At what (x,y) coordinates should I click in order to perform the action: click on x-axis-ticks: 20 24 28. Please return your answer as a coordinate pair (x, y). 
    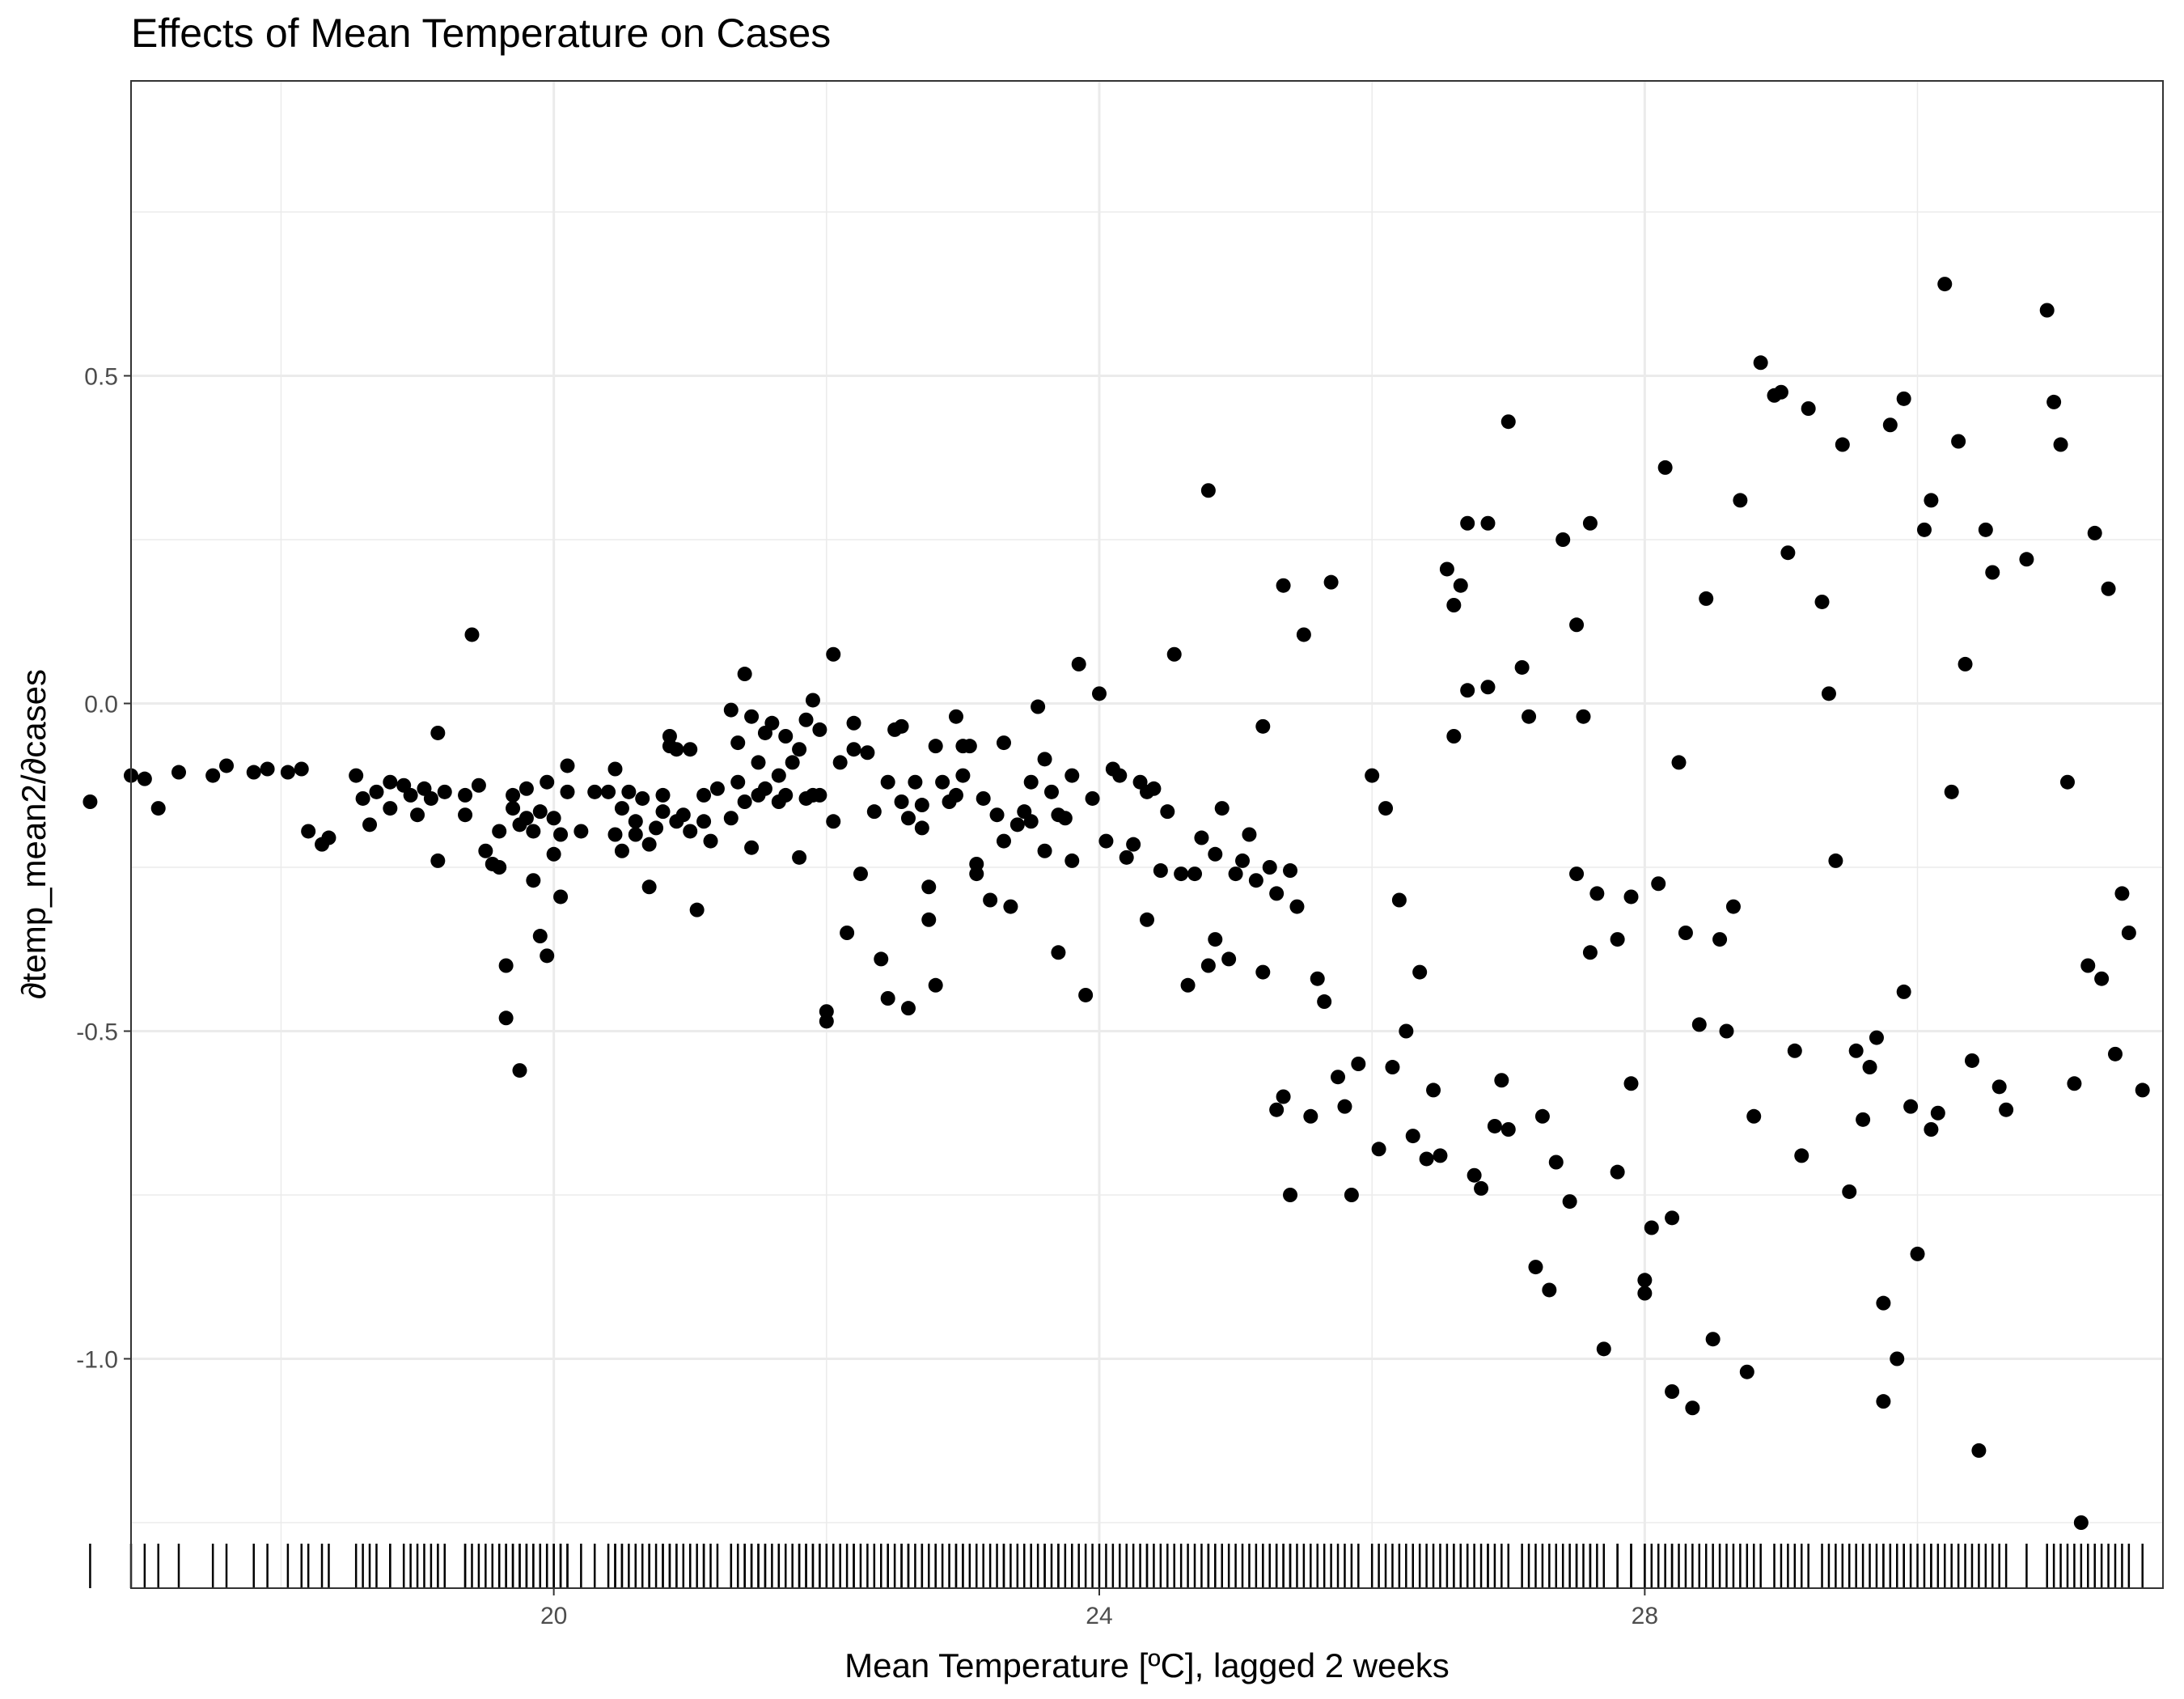
    Looking at the image, I should click on (1099, 1608).